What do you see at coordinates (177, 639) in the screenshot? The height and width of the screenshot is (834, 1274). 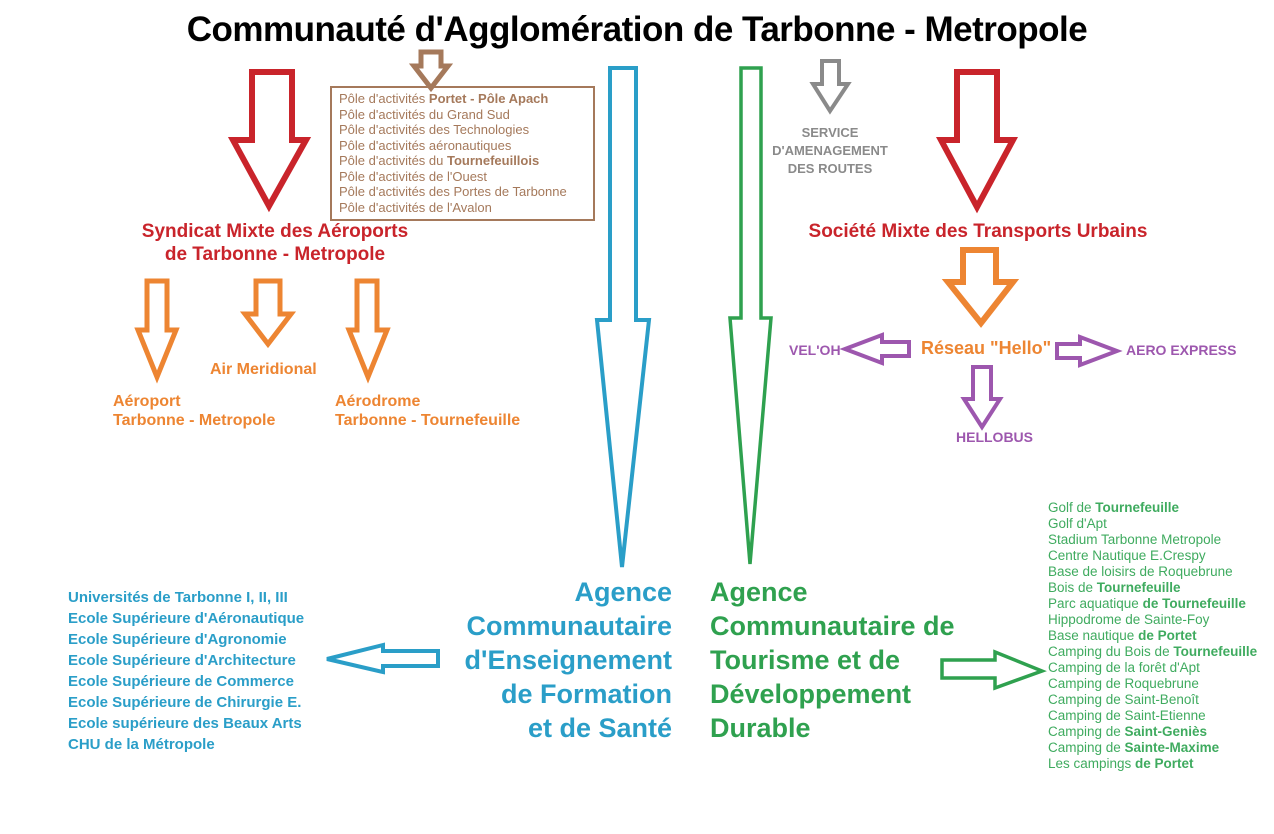 I see `institution-item: Ecole Supérieure d'Agronomie` at bounding box center [177, 639].